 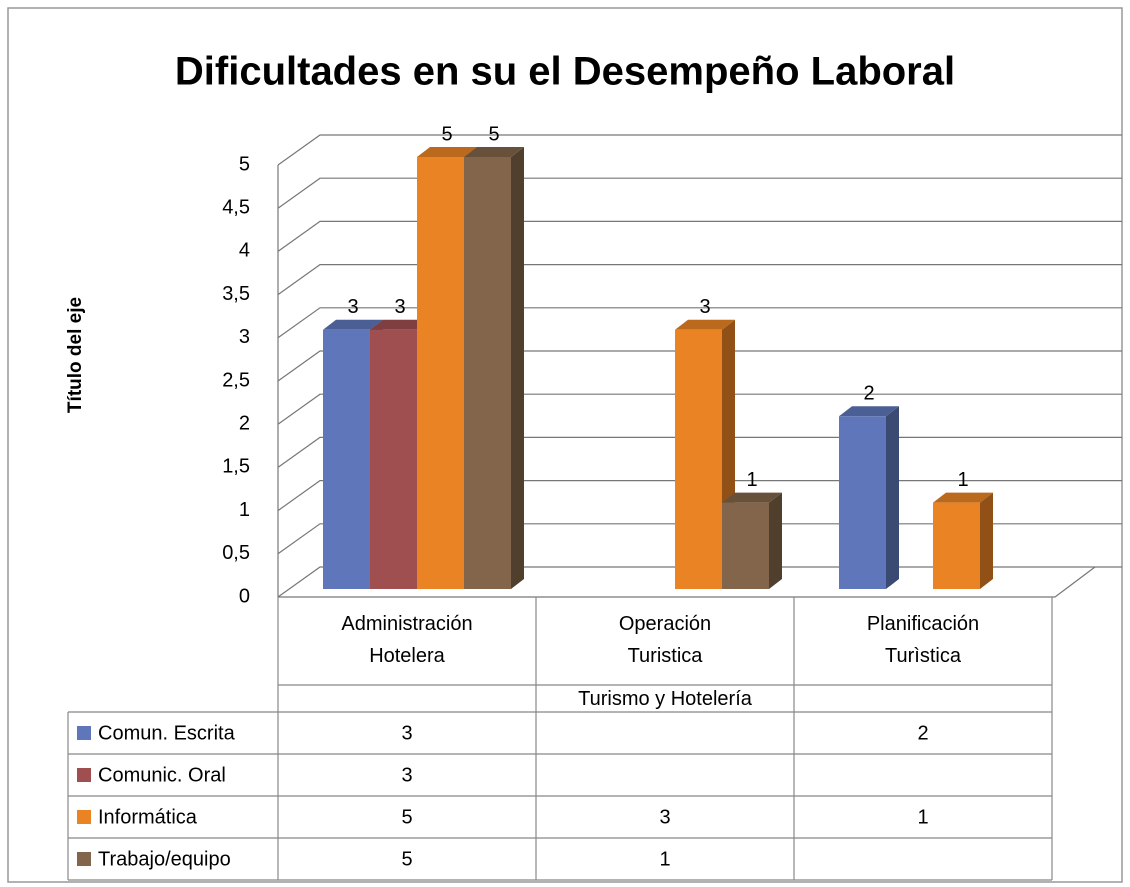 What do you see at coordinates (565, 72) in the screenshot?
I see `chart-title: Dificultades en su el Desempeño Laboral` at bounding box center [565, 72].